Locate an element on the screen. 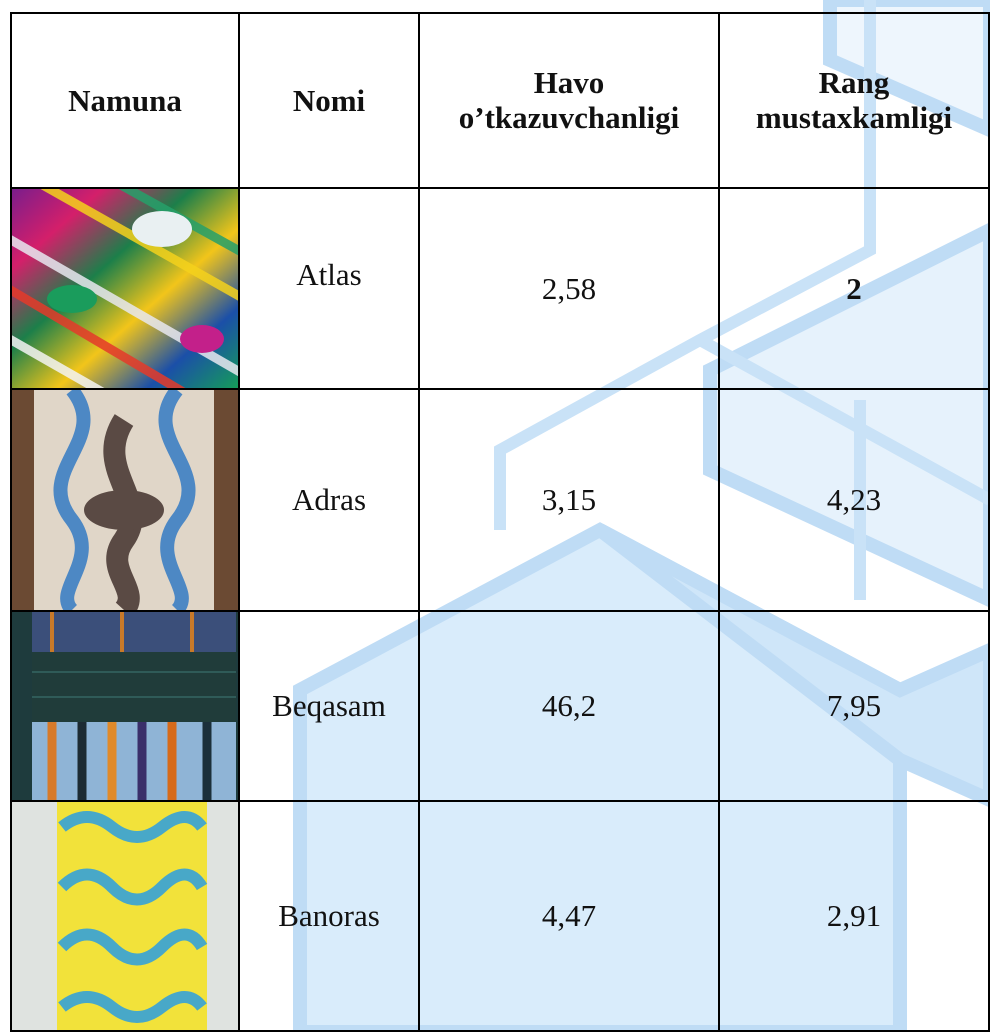  header-cell: Rang mustaxkamligi is located at coordinates (854, 100).